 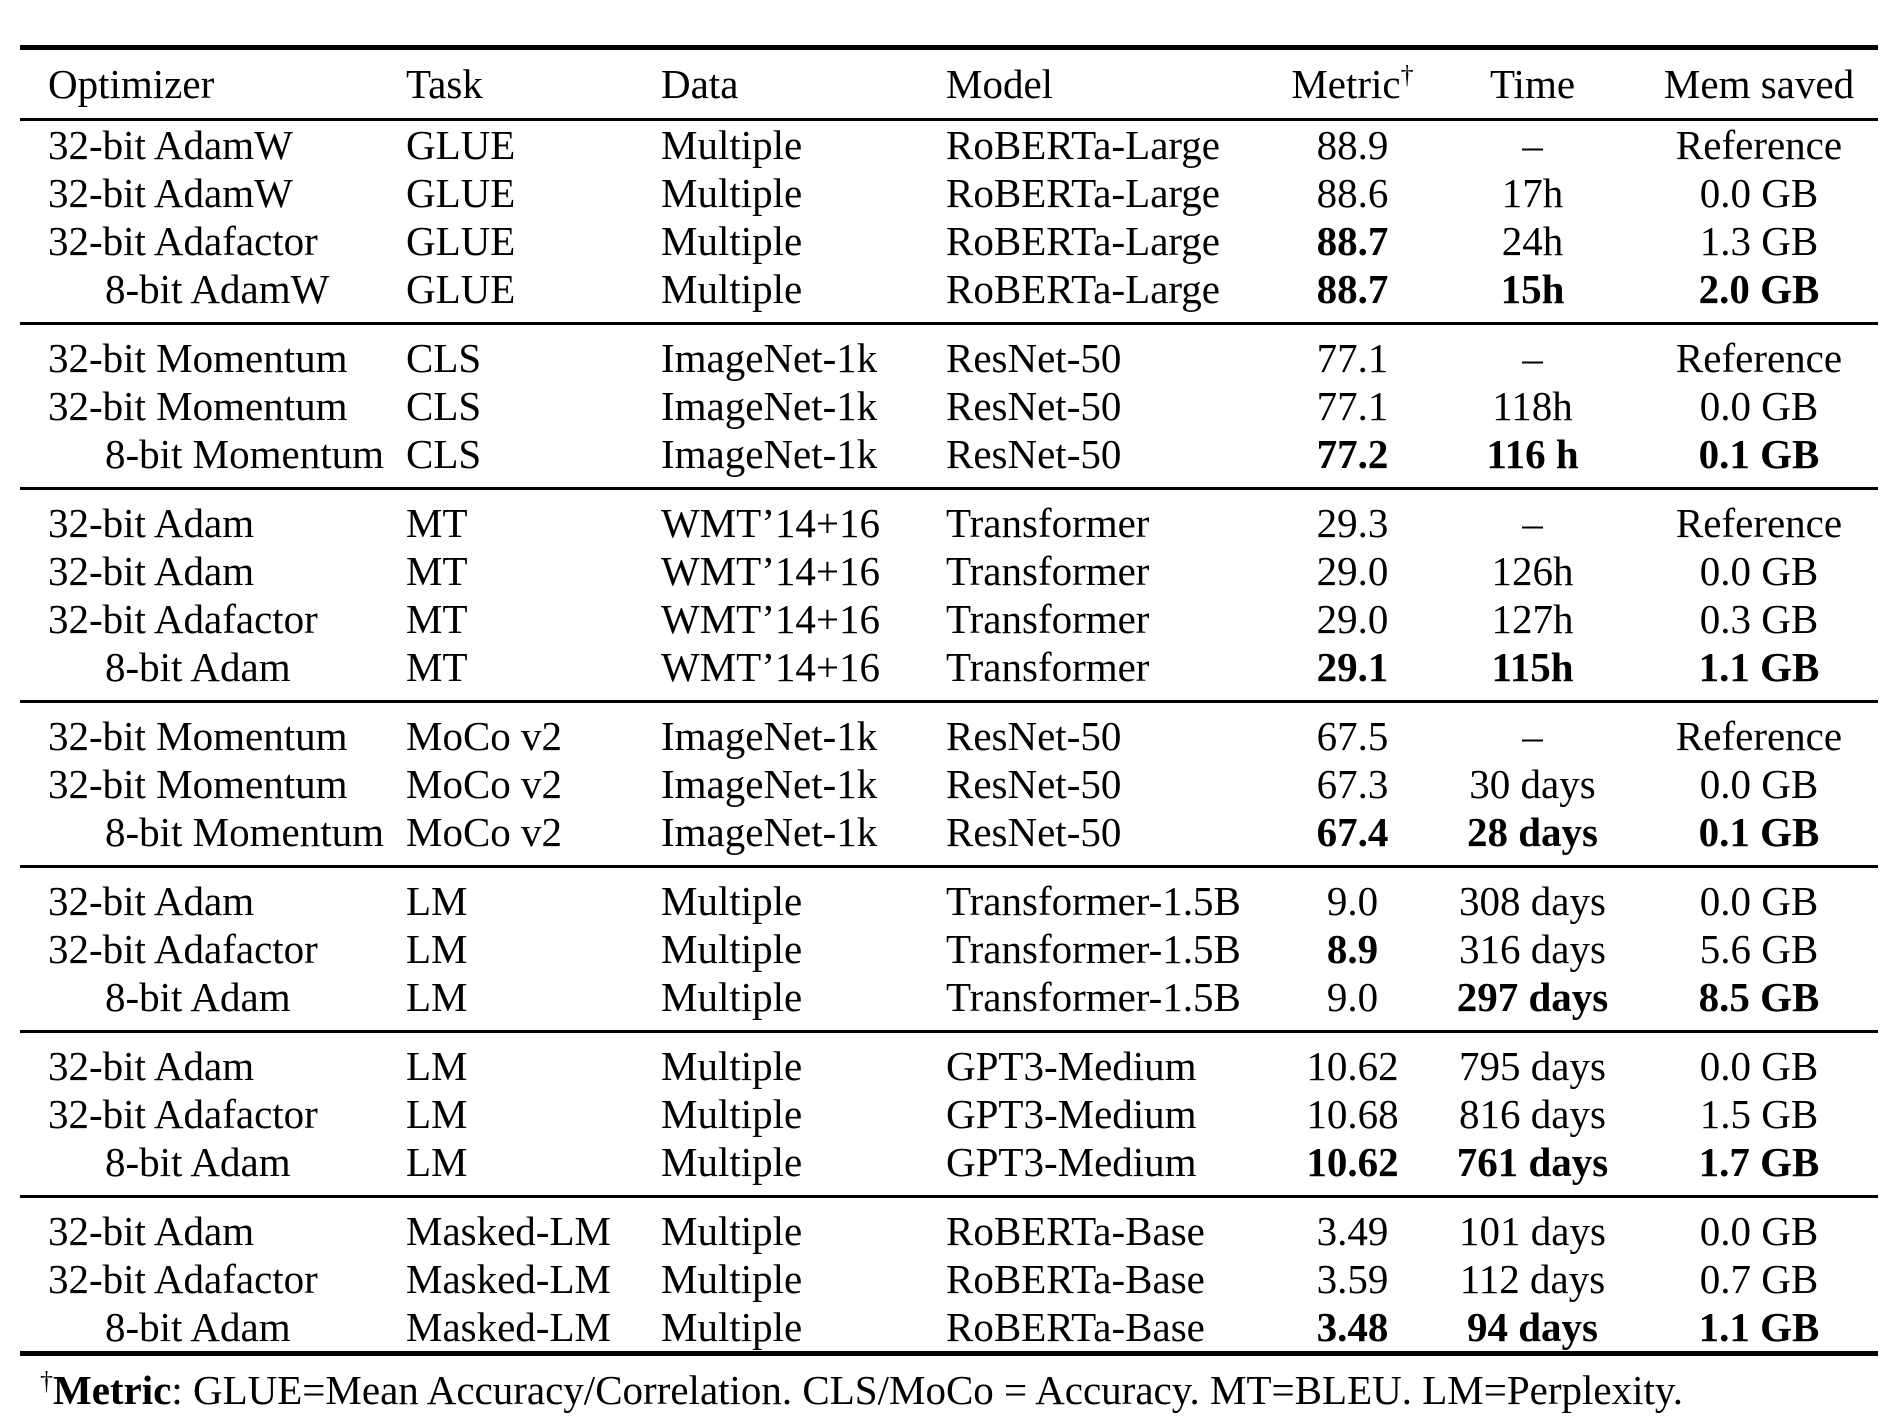 I want to click on cell-metric: 3.48, so click(x=1352, y=1326).